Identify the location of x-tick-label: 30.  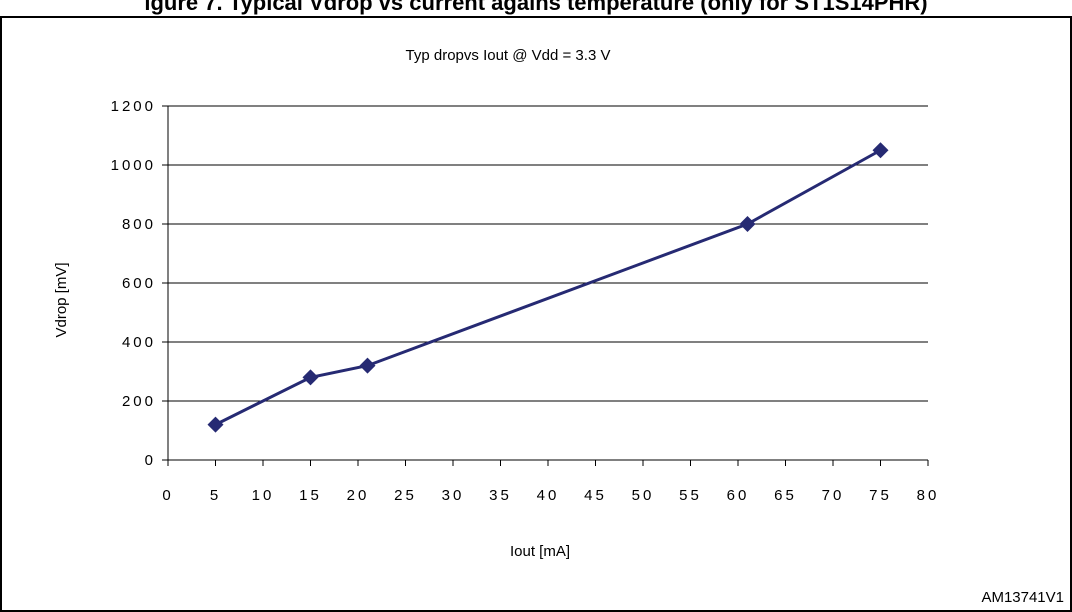
(453, 495).